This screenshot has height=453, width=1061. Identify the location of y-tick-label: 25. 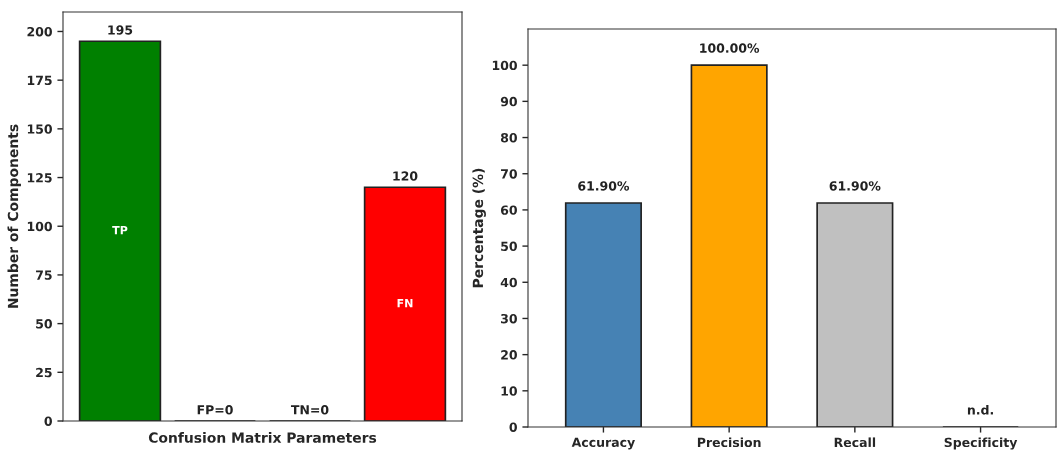
(44, 372).